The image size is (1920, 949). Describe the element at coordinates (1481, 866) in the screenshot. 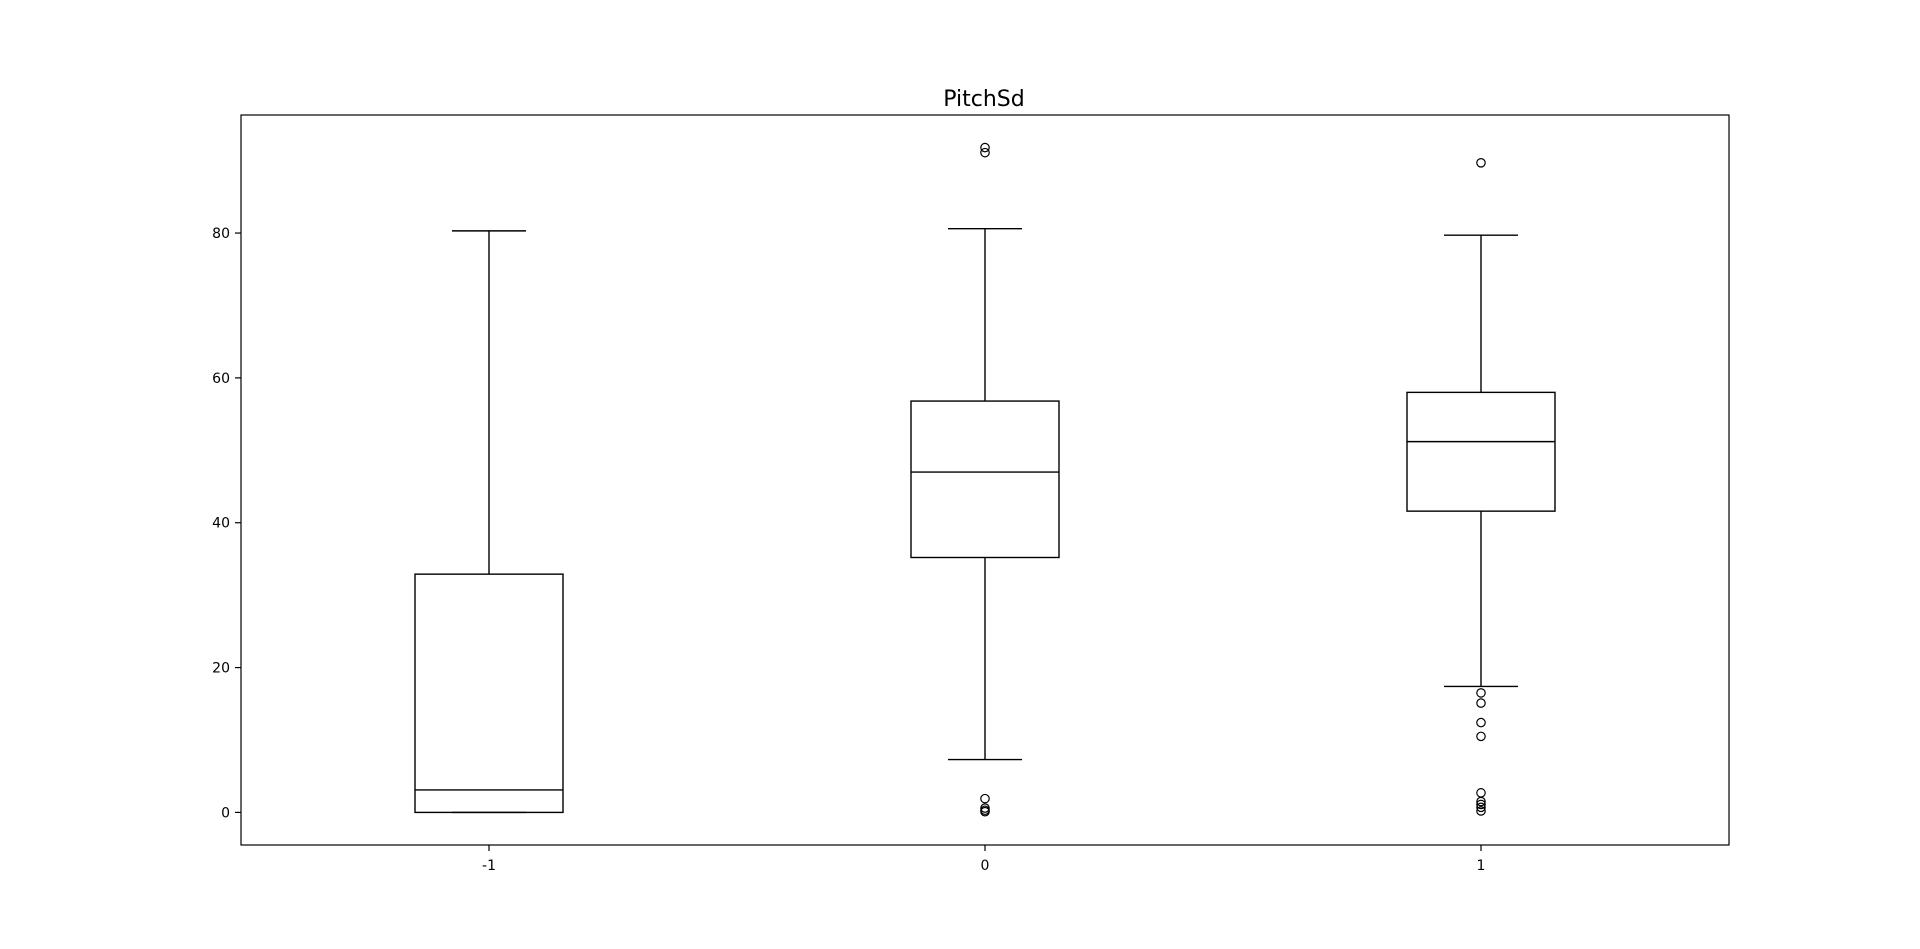

I see `x-tick-label: 1` at that location.